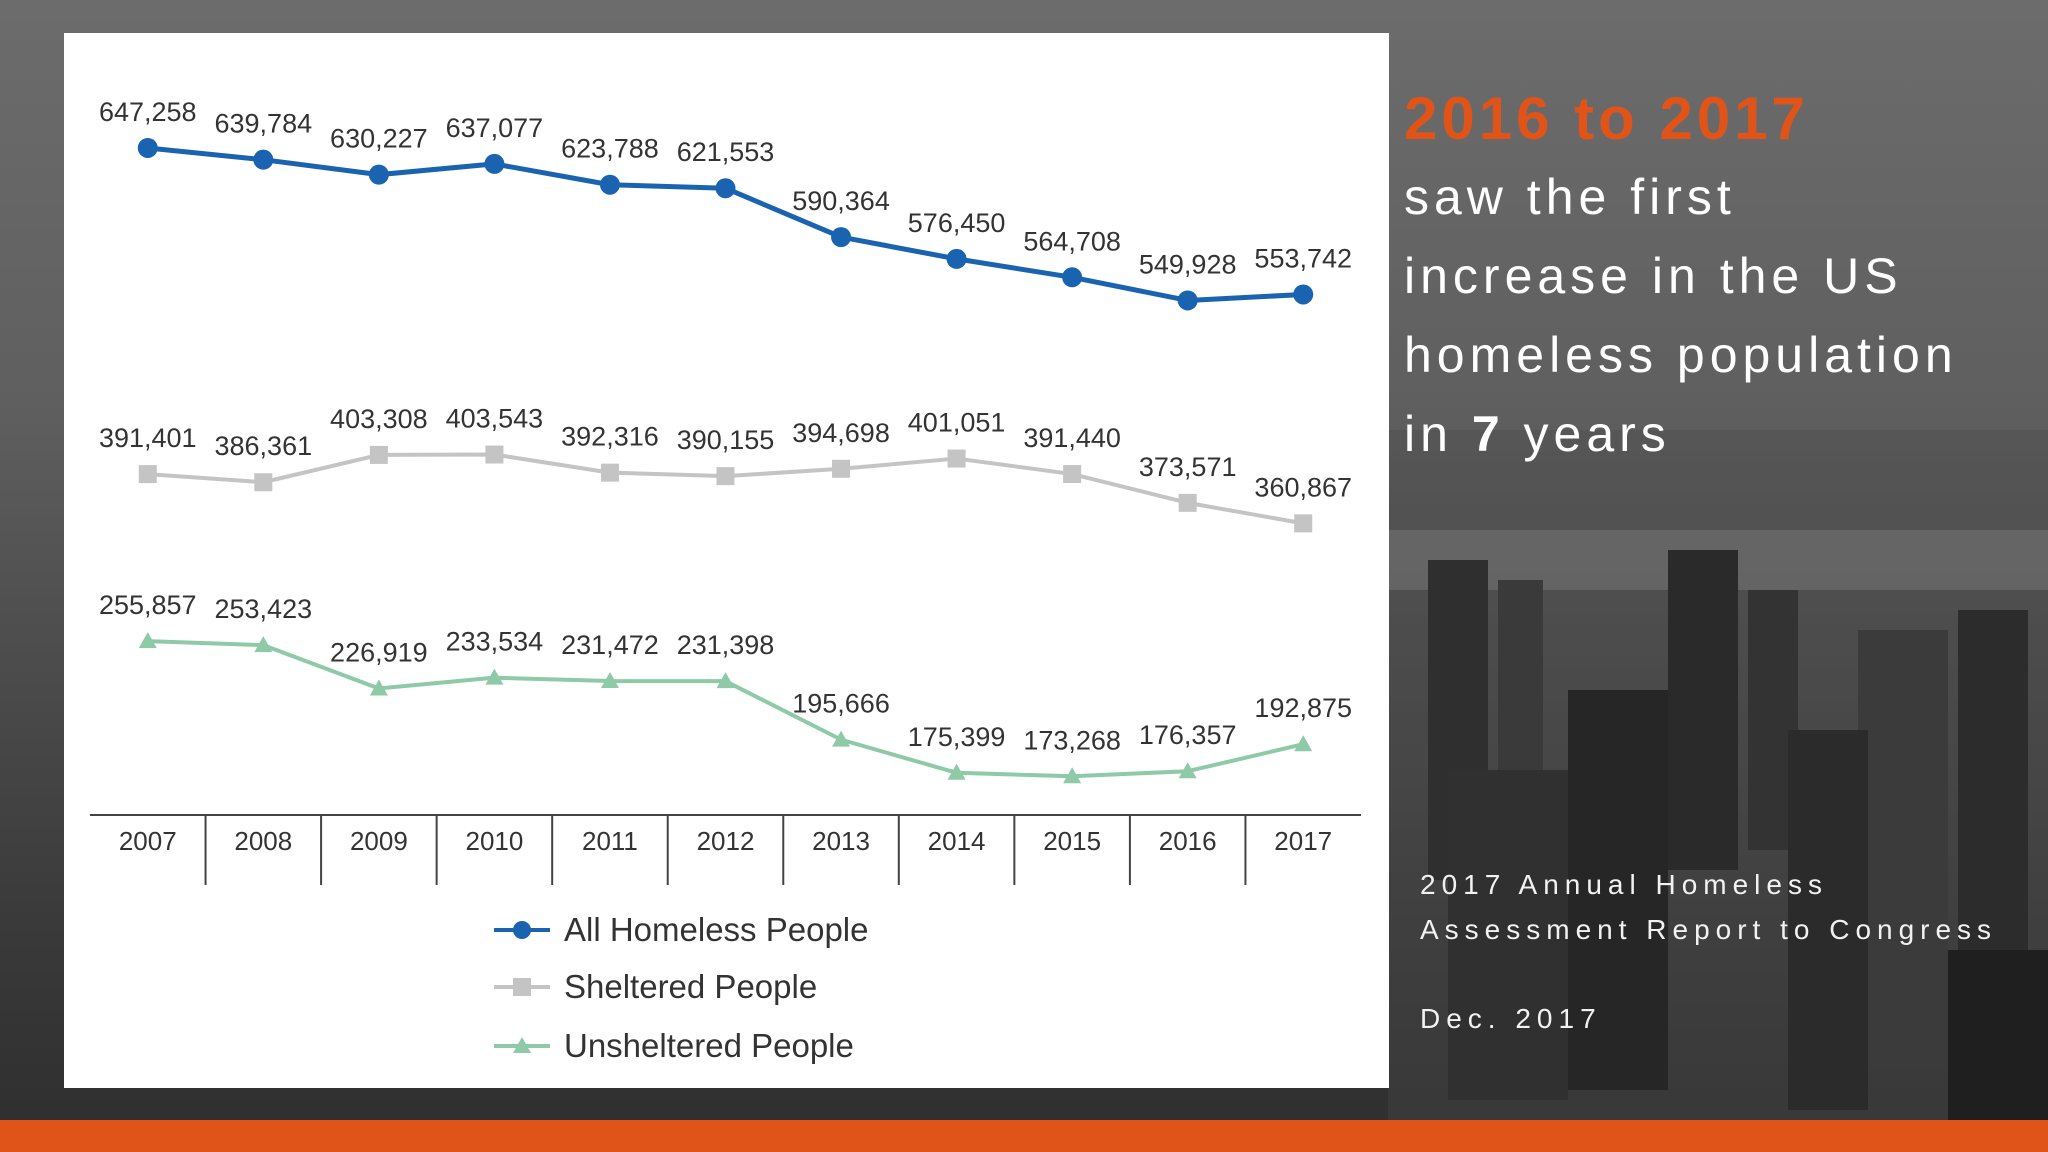 Image resolution: width=2048 pixels, height=1152 pixels. Describe the element at coordinates (1587, 434) in the screenshot. I see `headline-line-4-suffix: years` at that location.